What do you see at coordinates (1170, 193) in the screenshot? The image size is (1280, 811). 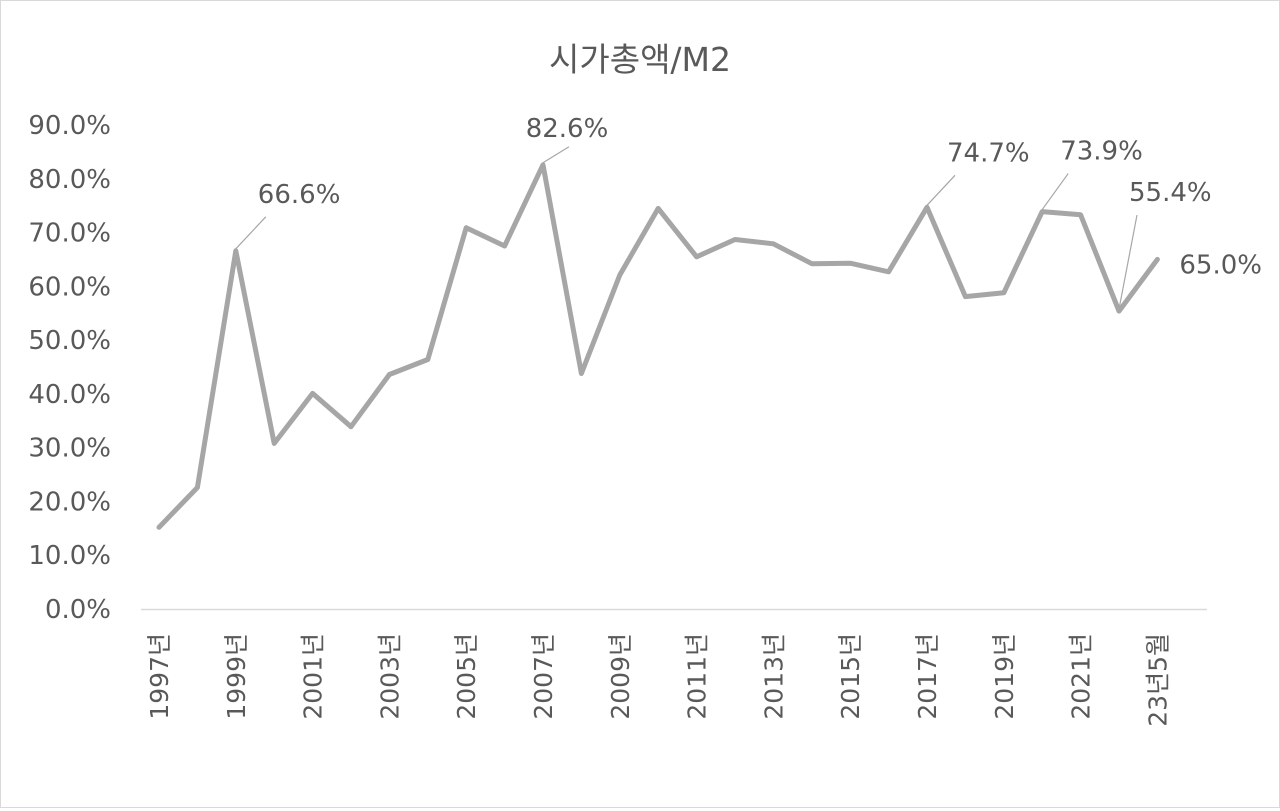 I see `data-label: 55.4%` at bounding box center [1170, 193].